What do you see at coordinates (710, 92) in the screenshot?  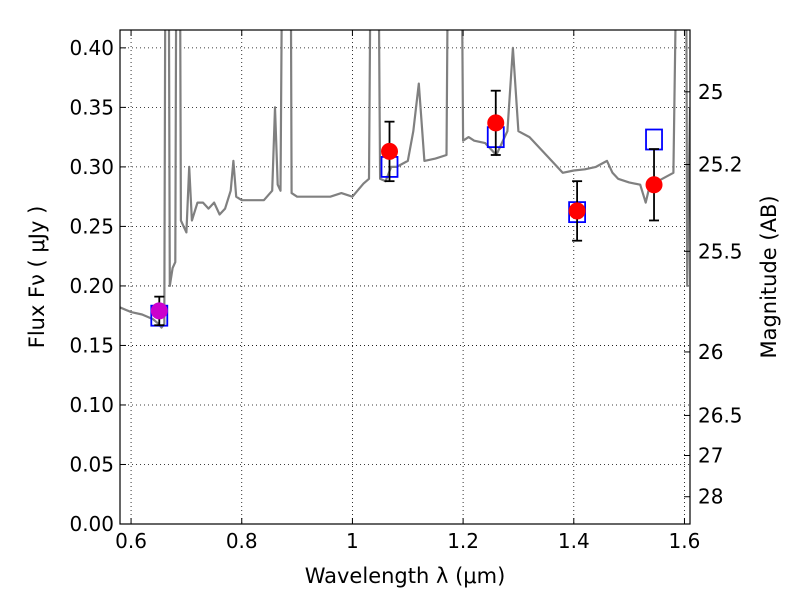 I see `y2-tick-label: 25` at bounding box center [710, 92].